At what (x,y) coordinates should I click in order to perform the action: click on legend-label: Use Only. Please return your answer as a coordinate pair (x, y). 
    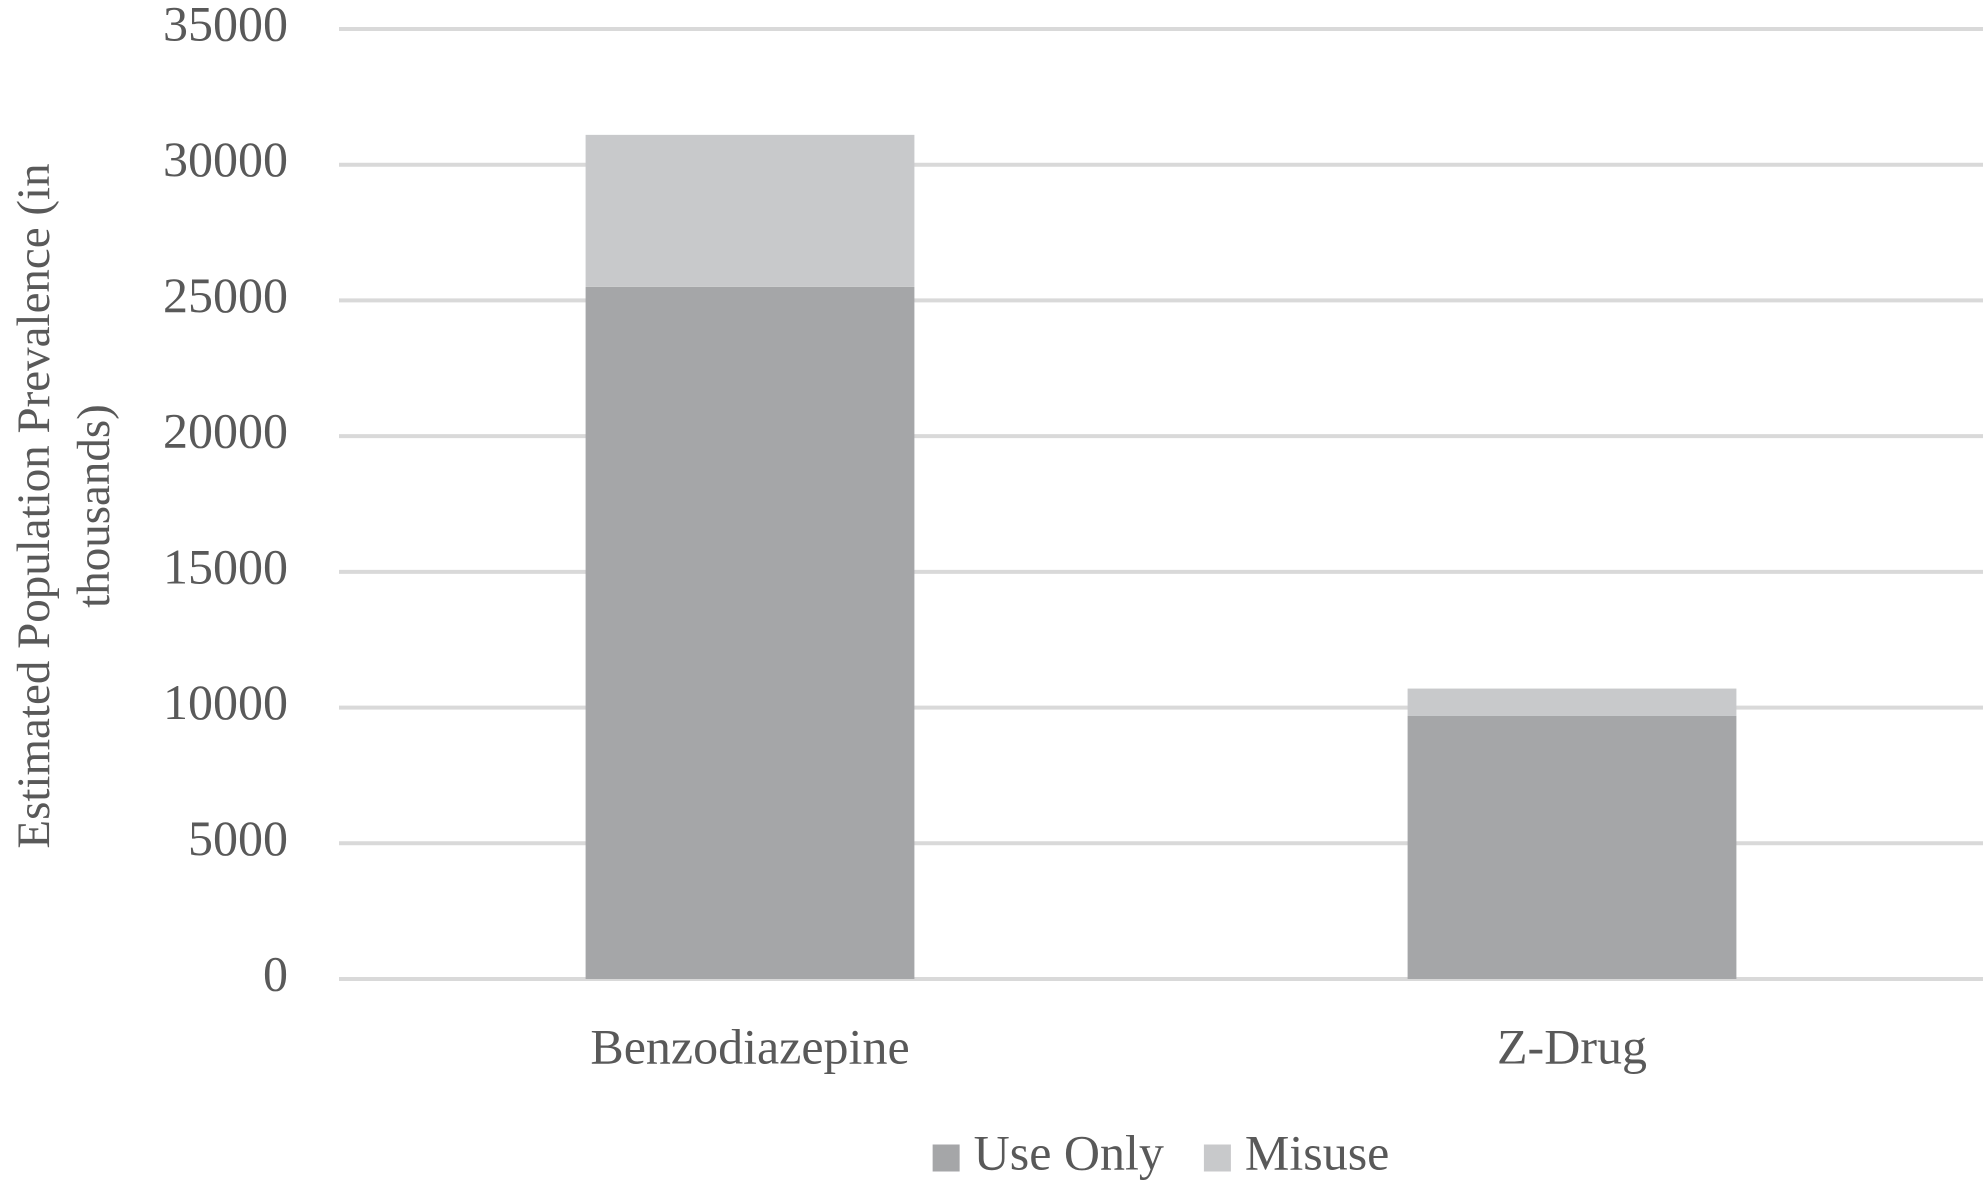
    Looking at the image, I should click on (1069, 1152).